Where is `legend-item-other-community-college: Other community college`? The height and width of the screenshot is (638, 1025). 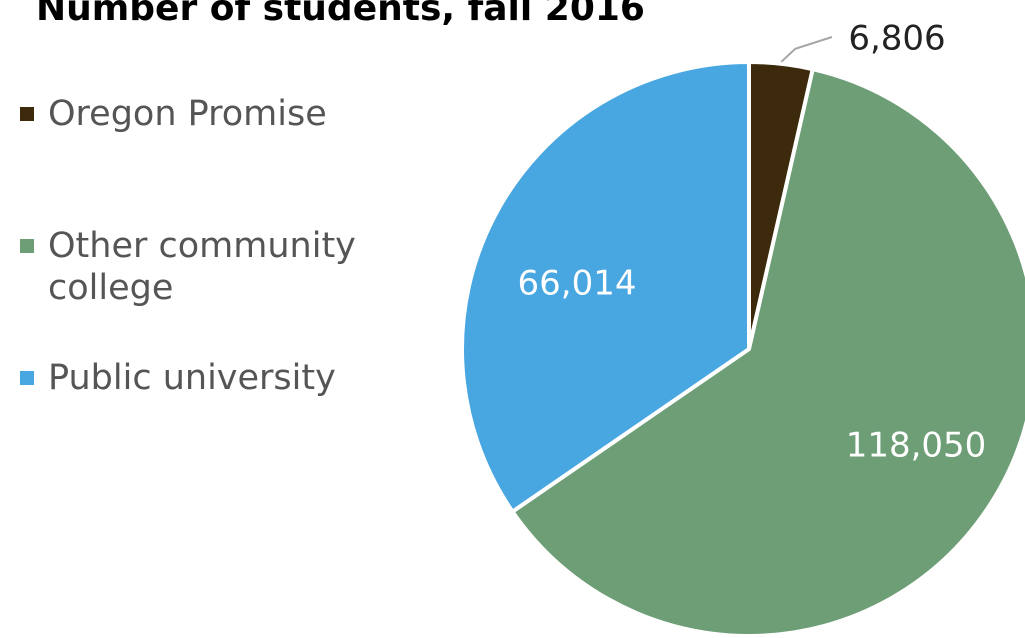
legend-item-other-community-college: Other community college is located at coordinates (240, 267).